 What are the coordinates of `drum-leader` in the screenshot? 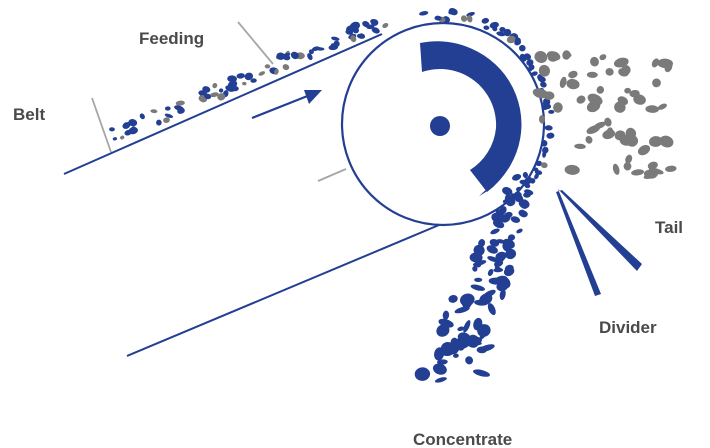 It's located at (332, 175).